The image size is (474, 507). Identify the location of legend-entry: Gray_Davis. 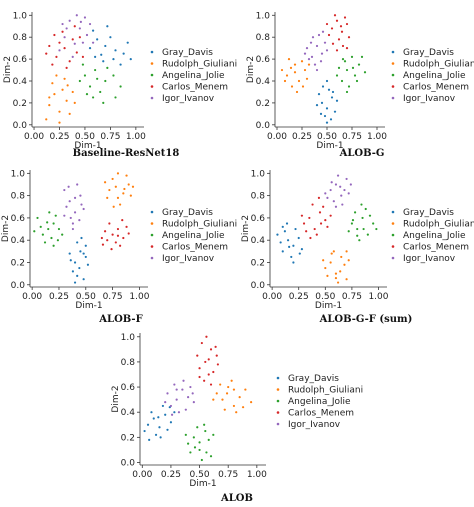
(428, 213).